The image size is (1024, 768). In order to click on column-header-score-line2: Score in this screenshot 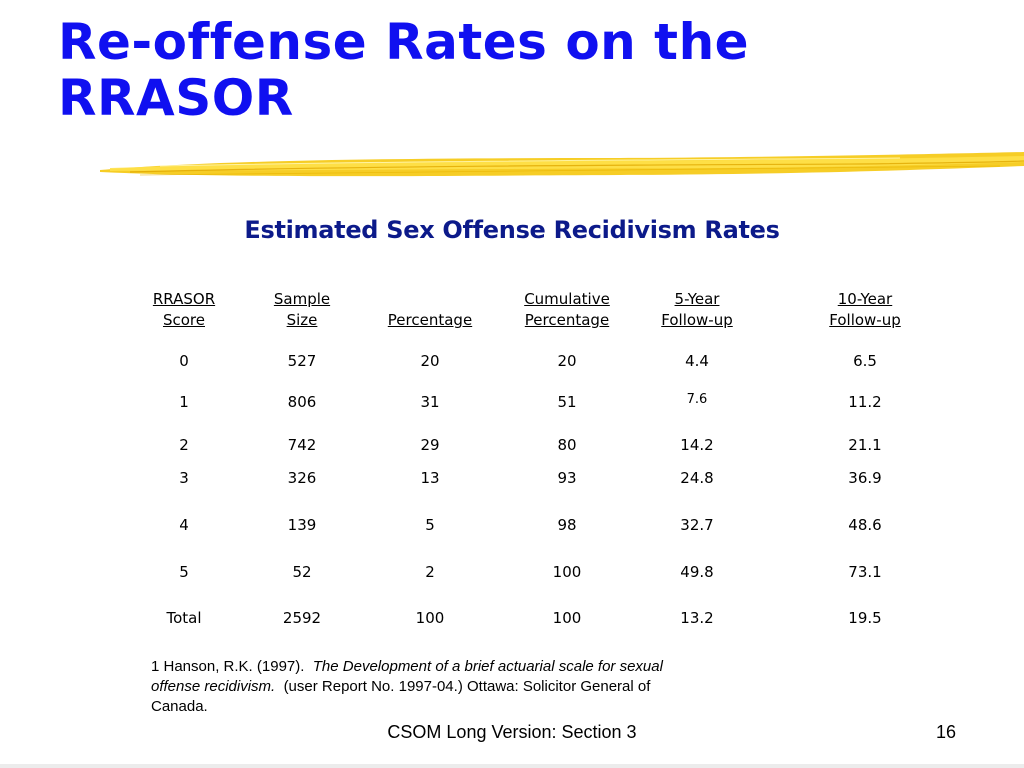, I will do `click(183, 320)`.